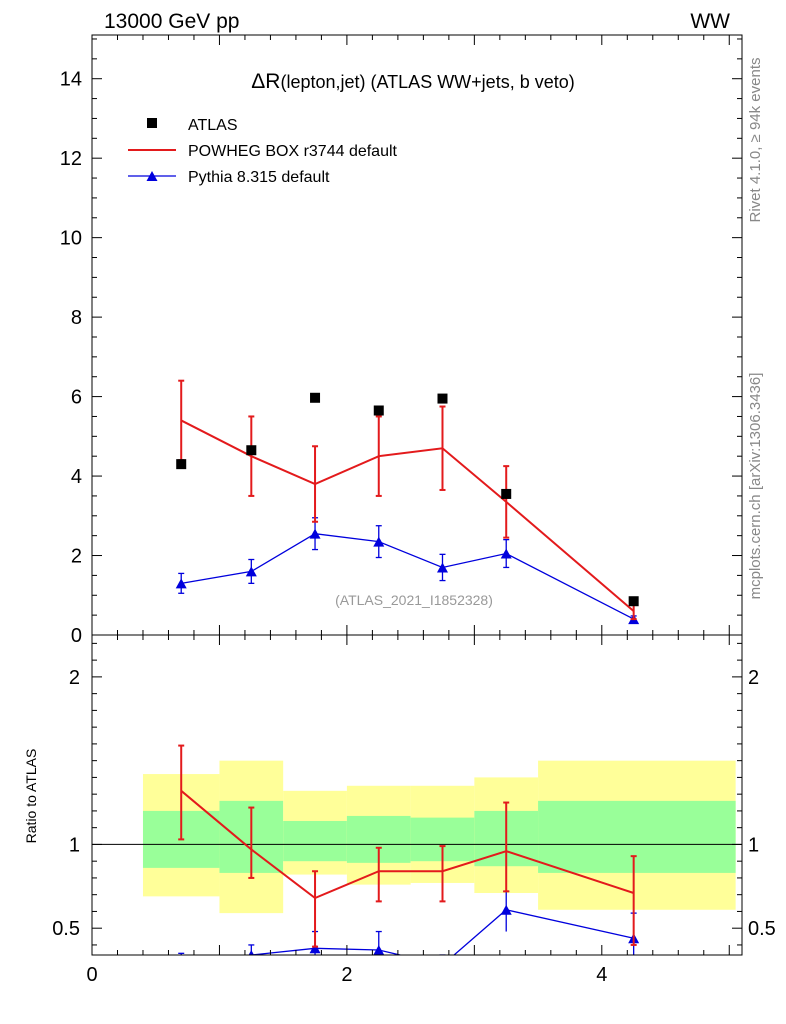 This screenshot has height=1024, width=786. I want to click on main-ytick-label: 6, so click(76, 398).